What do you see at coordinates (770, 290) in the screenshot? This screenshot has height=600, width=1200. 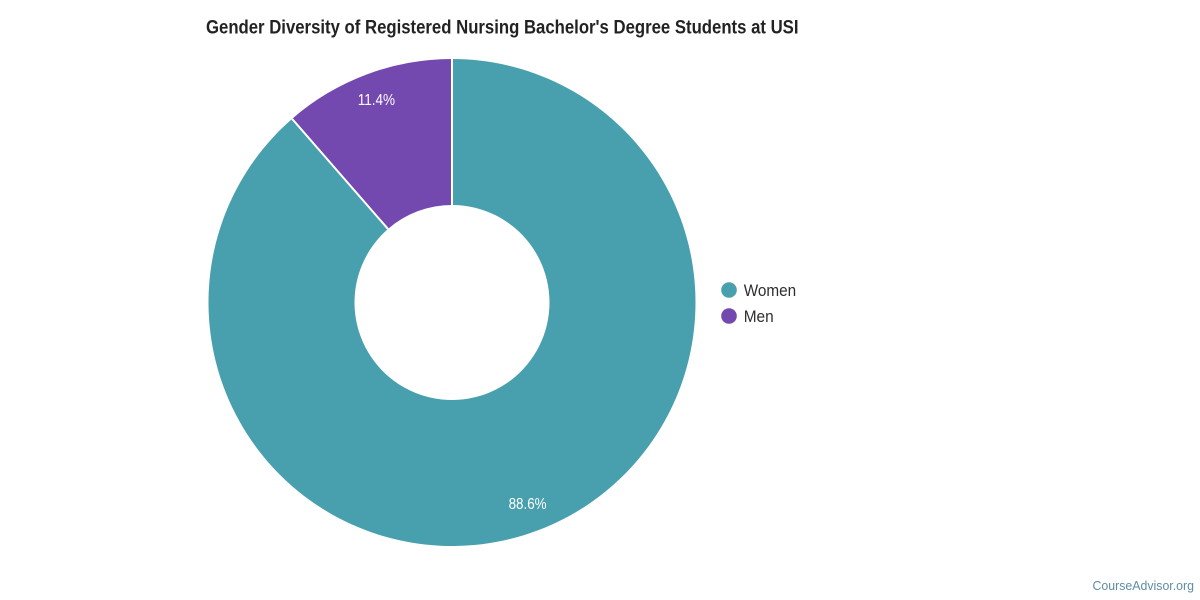 I see `svg-text: Women` at bounding box center [770, 290].